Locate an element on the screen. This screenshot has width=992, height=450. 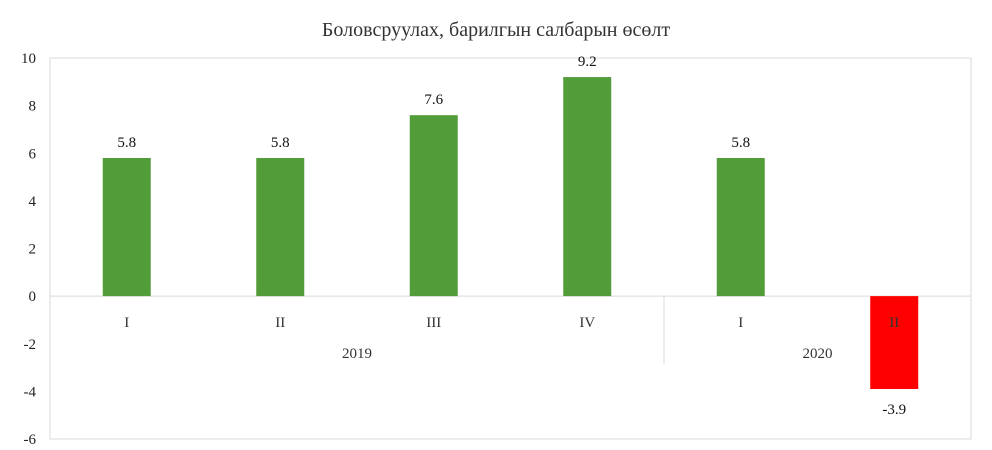
group-labels-group: 2019 2020 is located at coordinates (587, 330).